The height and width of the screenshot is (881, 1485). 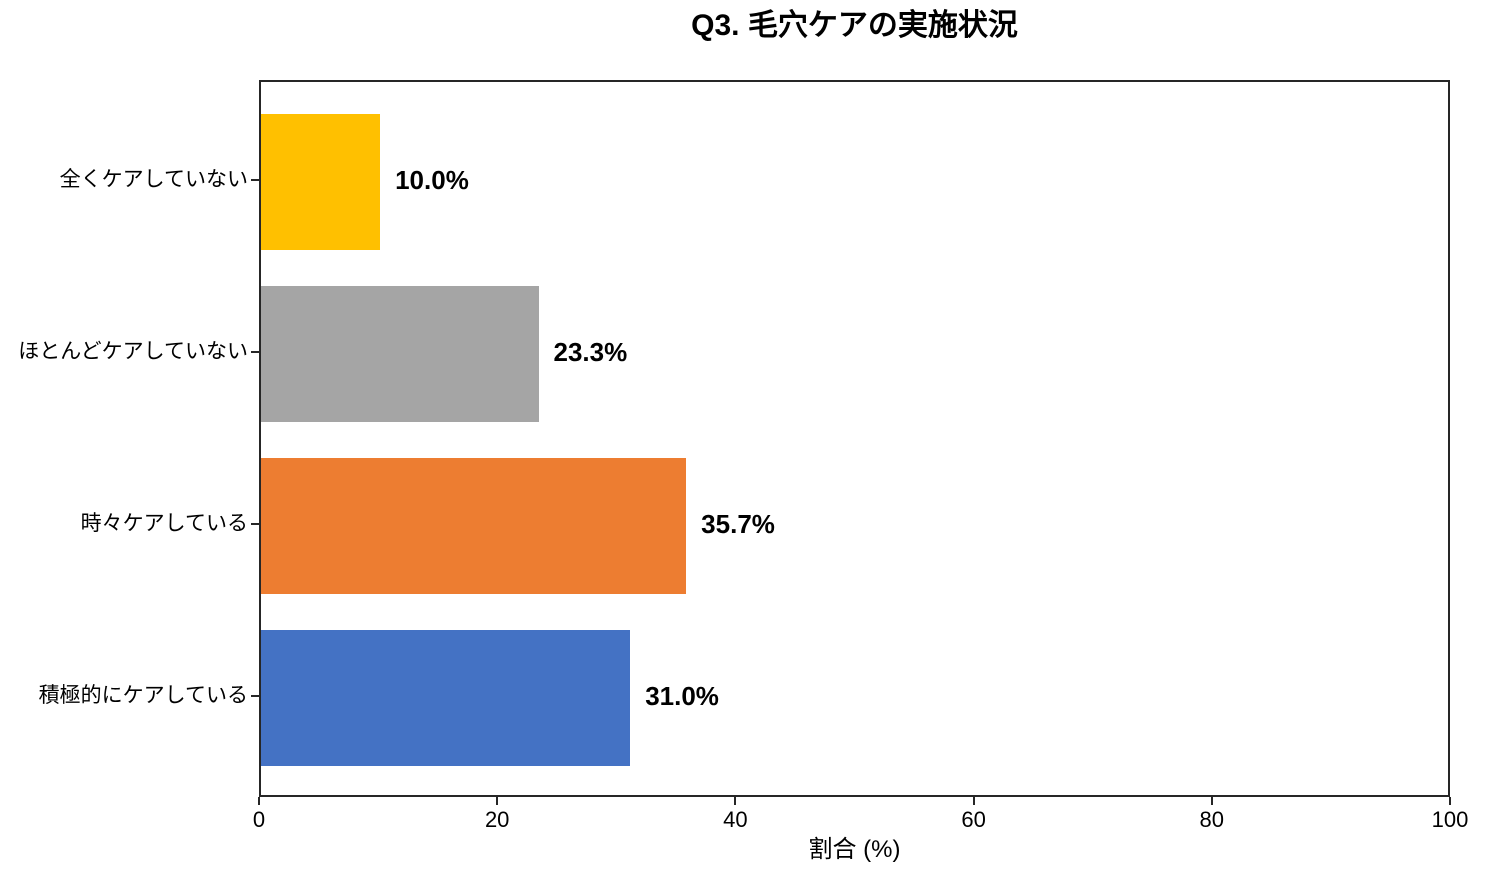 What do you see at coordinates (682, 696) in the screenshot?
I see `bar-value-label: 31.0%` at bounding box center [682, 696].